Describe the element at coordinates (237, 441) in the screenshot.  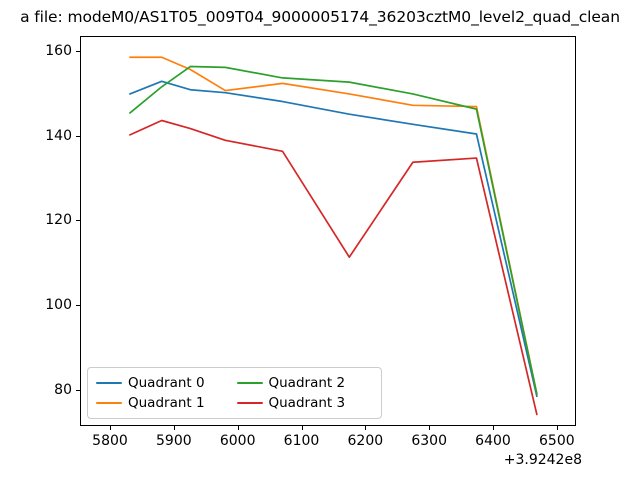
I see `x-tick-label: 6000` at that location.